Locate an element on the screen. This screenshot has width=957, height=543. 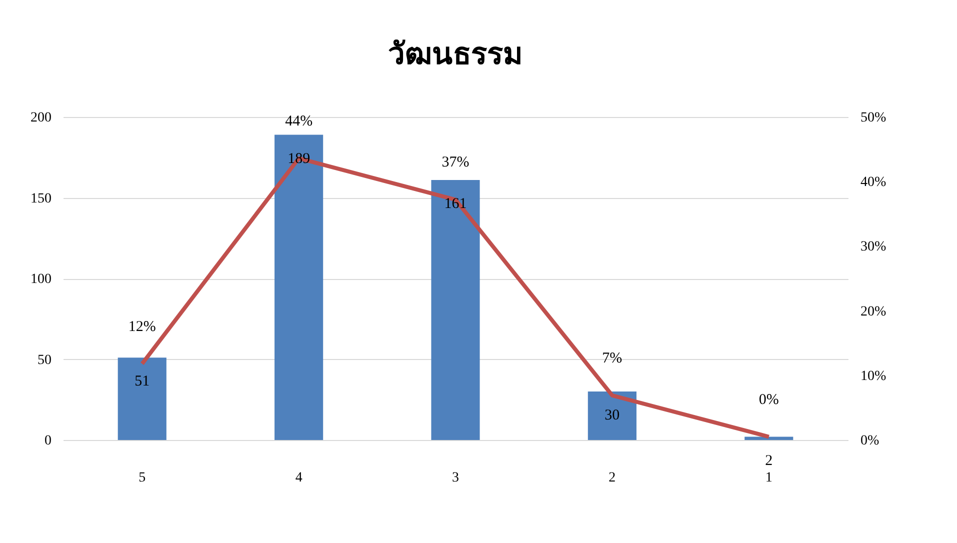
y-tick-label: 100 is located at coordinates (41, 279).